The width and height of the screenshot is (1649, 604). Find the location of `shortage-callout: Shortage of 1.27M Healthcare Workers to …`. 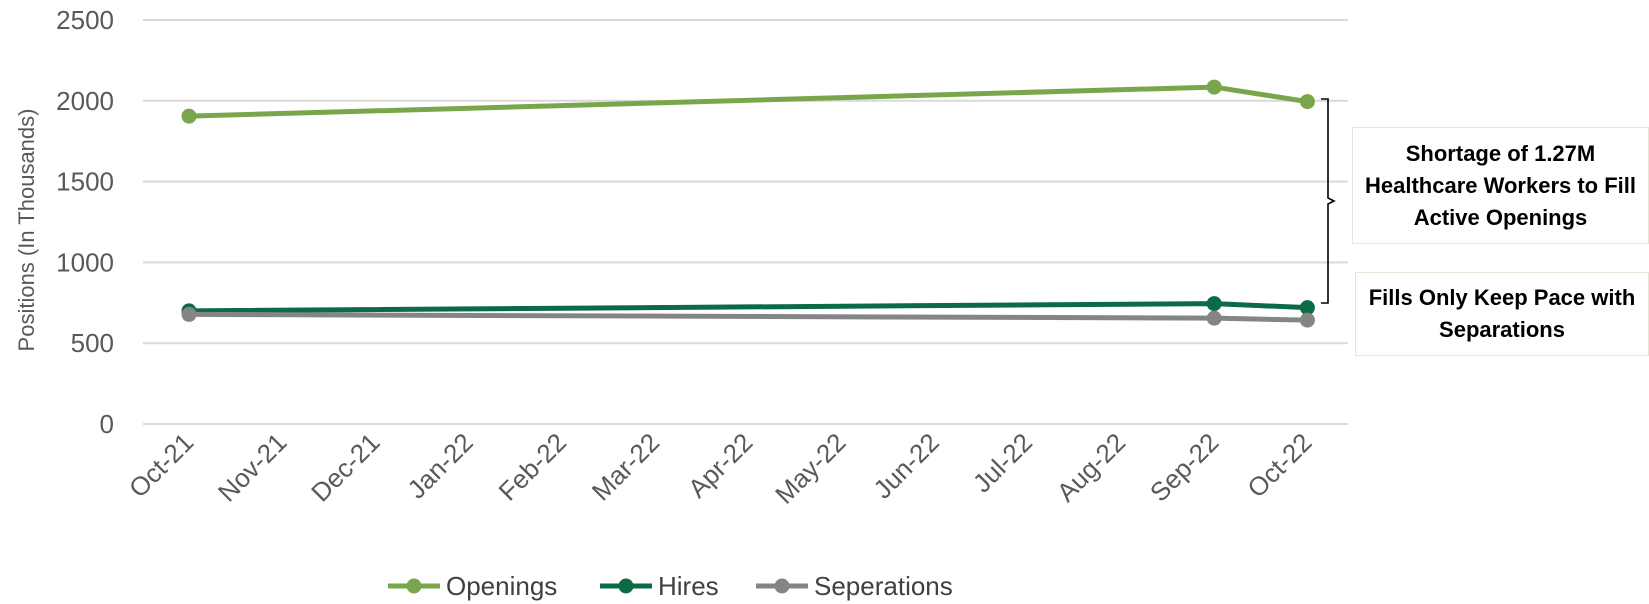

shortage-callout: Shortage of 1.27M Healthcare Workers to … is located at coordinates (1500, 185).